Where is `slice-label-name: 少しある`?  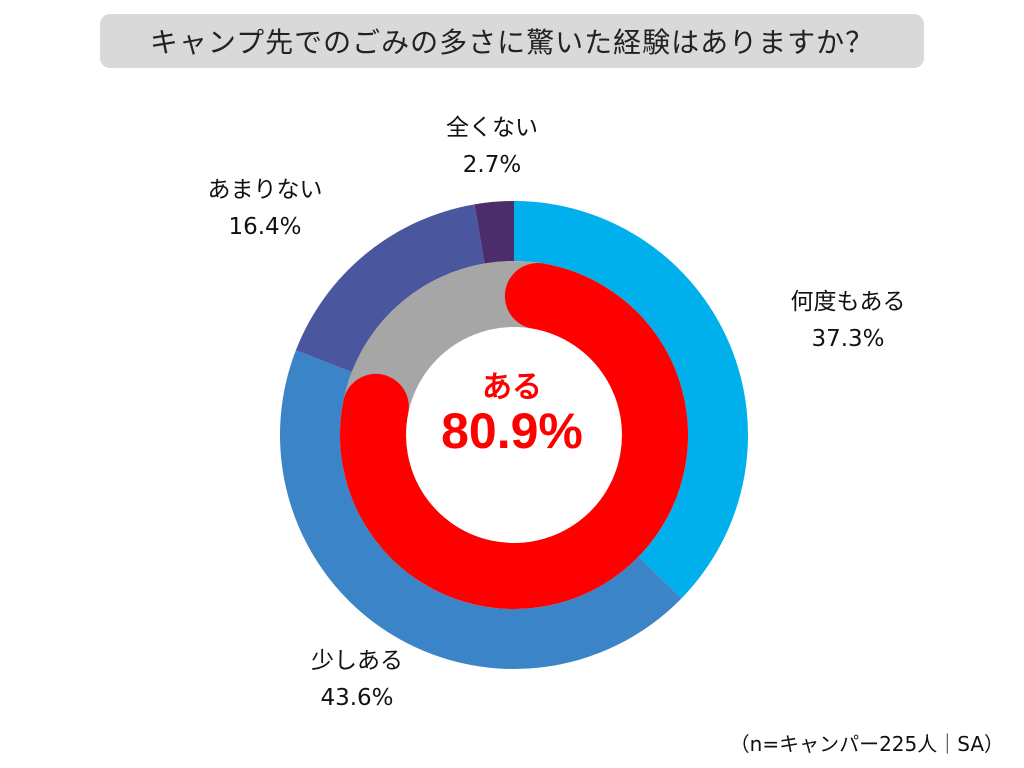 slice-label-name: 少しある is located at coordinates (357, 661).